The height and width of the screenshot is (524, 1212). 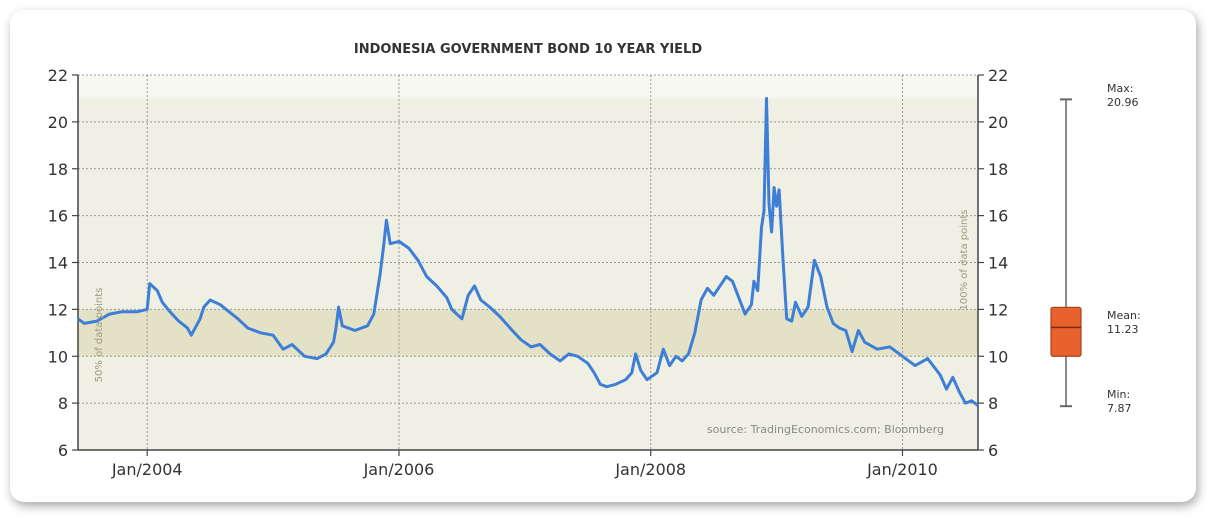 I want to click on x-tick-label: Jan/2004, so click(x=147, y=469).